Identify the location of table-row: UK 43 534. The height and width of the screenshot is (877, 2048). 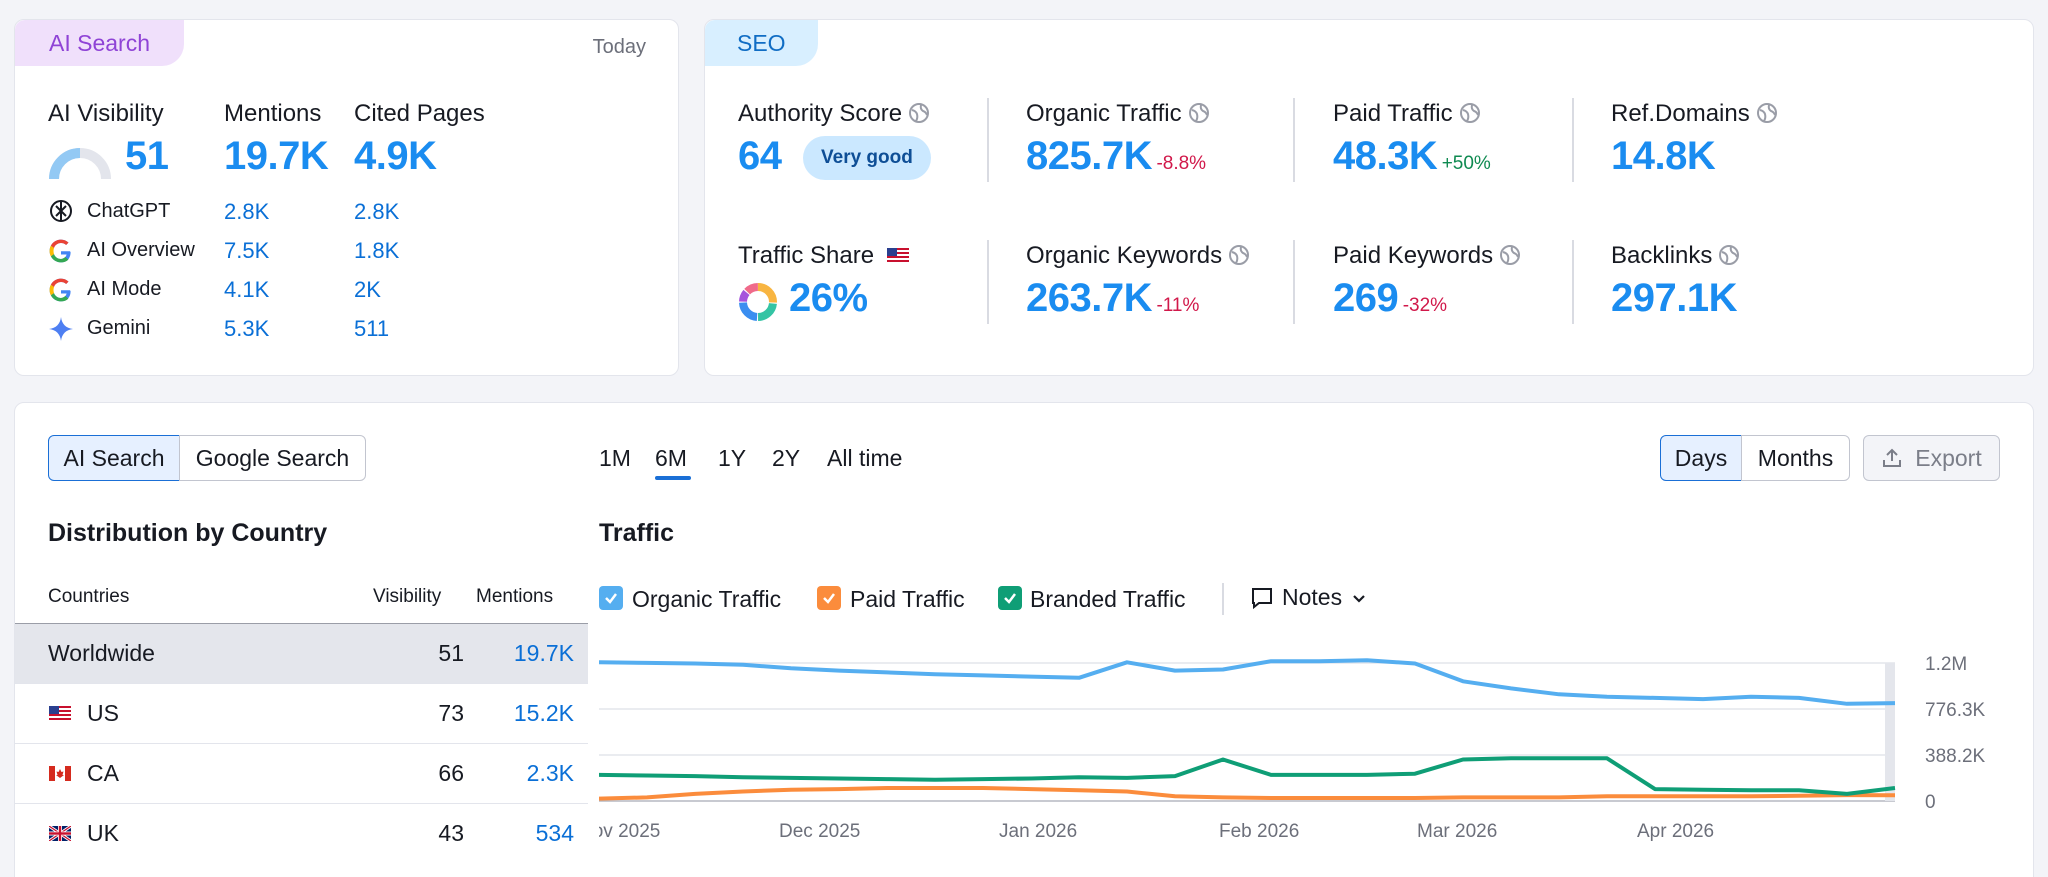
(301, 833).